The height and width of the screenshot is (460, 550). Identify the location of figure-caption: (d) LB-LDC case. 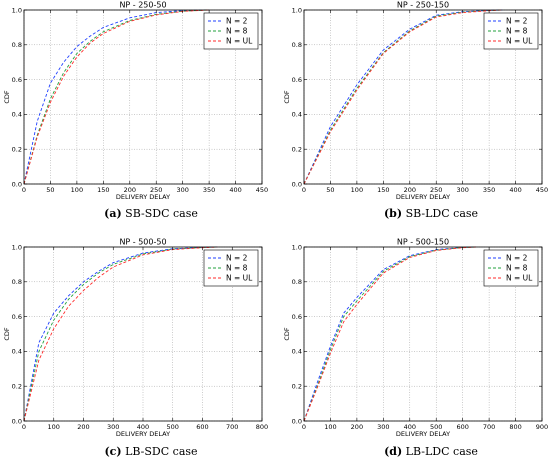
(431, 451).